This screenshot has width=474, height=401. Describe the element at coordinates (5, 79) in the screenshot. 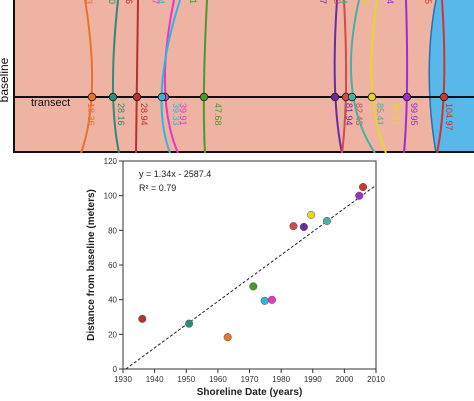

I see `baseline-label: baseline` at that location.